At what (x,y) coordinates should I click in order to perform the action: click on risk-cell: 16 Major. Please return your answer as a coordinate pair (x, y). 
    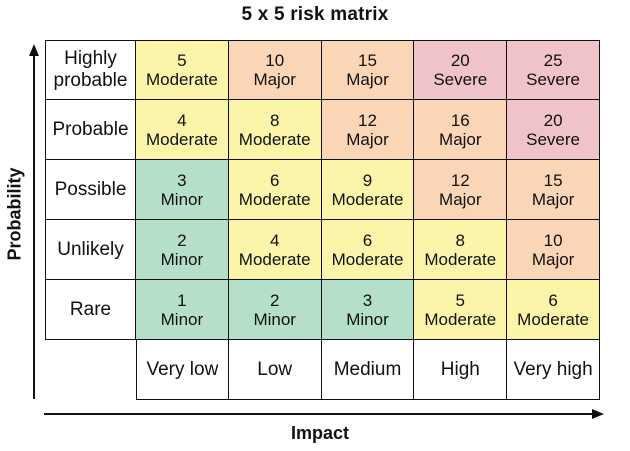
    Looking at the image, I should click on (461, 130).